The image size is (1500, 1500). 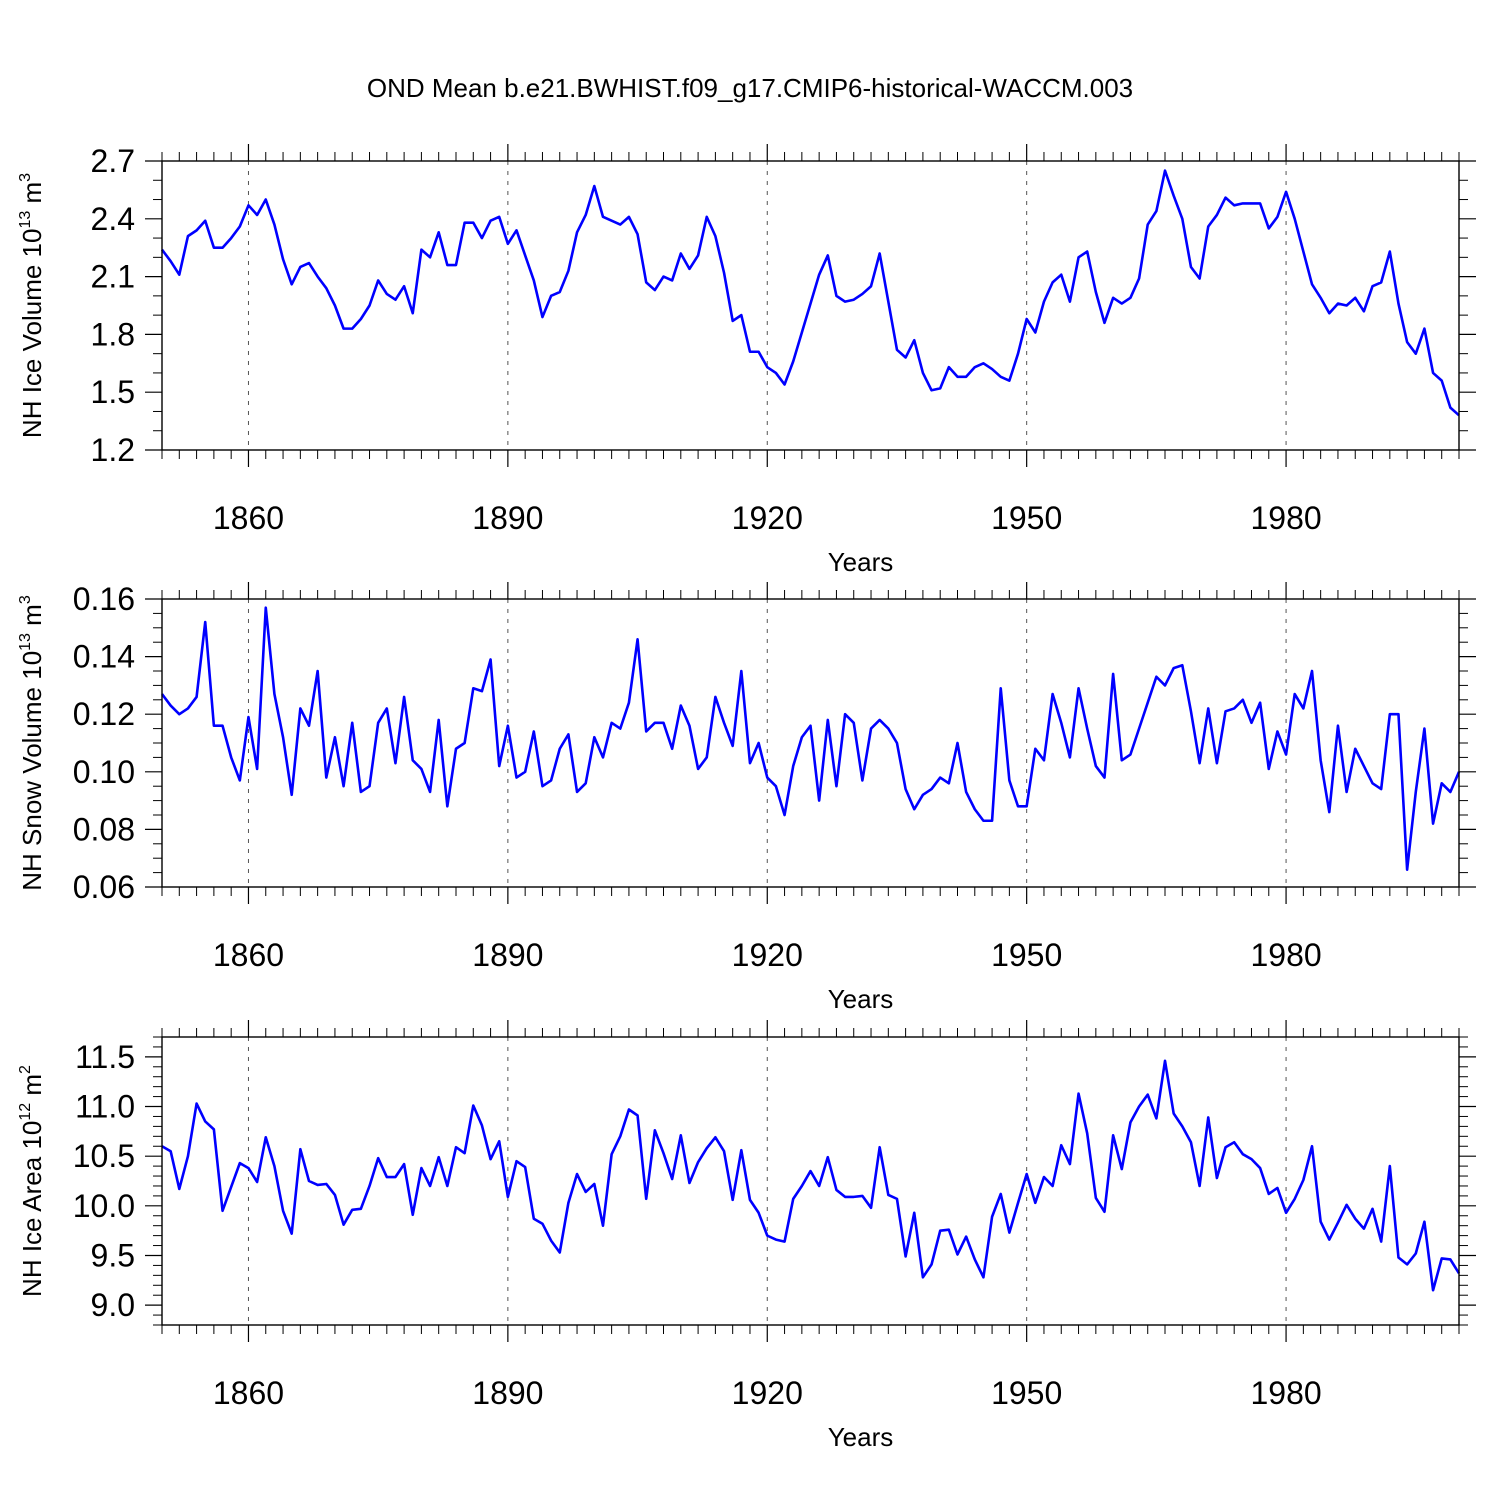 I want to click on y-tick-label: 0.12, so click(x=104, y=714).